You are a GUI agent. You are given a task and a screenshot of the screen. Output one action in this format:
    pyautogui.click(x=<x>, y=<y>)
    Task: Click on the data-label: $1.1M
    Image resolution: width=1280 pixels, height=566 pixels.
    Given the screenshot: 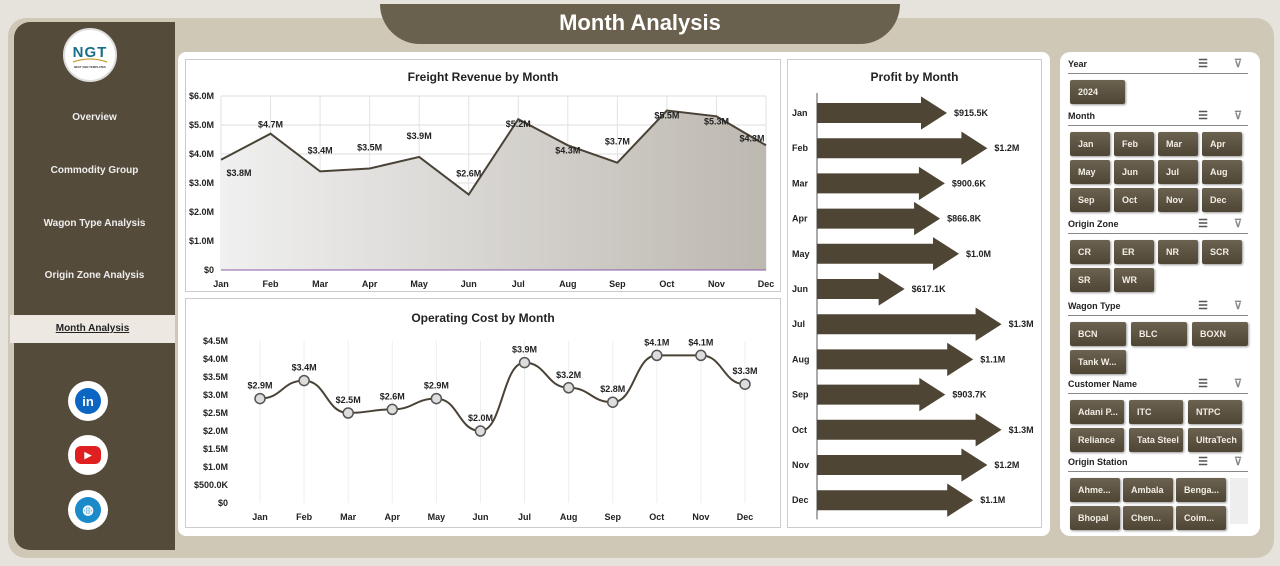 What is the action you would take?
    pyautogui.click(x=992, y=500)
    